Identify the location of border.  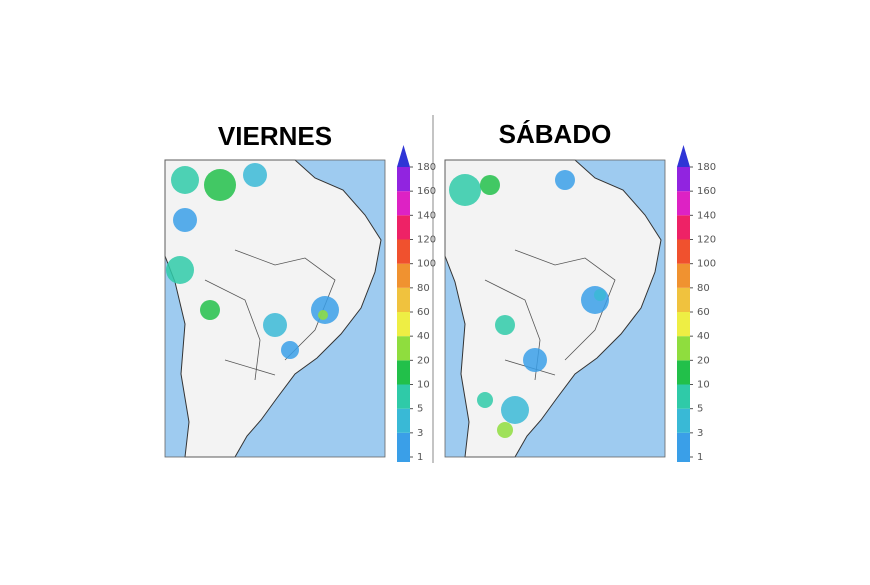
(270, 315).